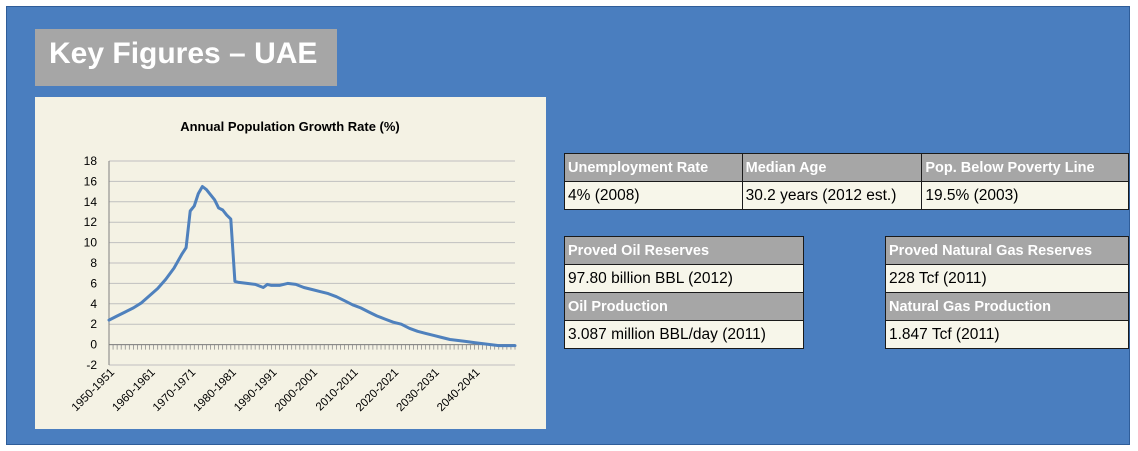 The width and height of the screenshot is (1138, 451). What do you see at coordinates (653, 167) in the screenshot?
I see `unemployment-header: Unemployment Rate` at bounding box center [653, 167].